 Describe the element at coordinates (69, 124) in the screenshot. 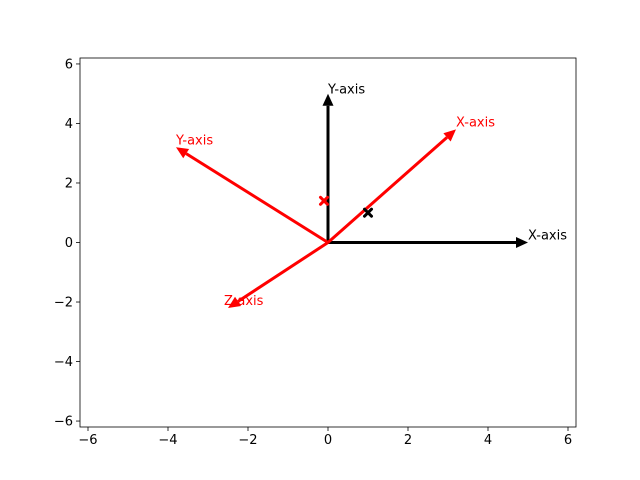

I see `y-tick-label: 4` at that location.